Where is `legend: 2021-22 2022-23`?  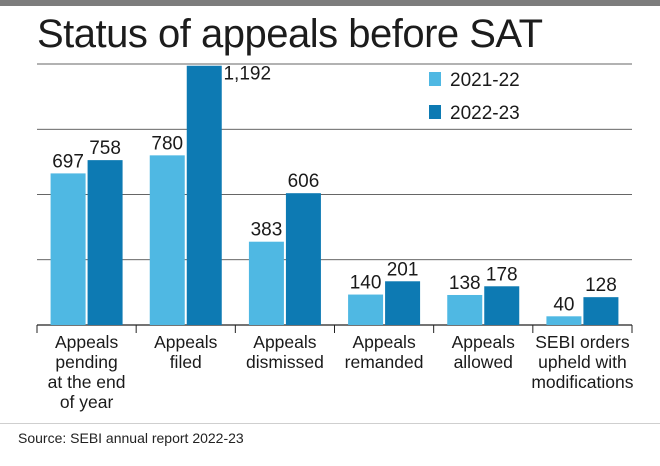 legend: 2021-22 2022-23 is located at coordinates (474, 97).